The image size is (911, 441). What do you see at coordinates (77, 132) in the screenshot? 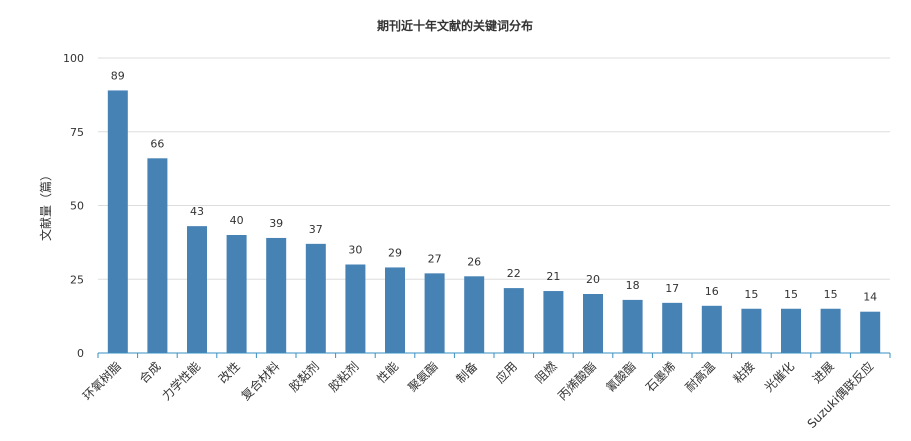
I see `y-tick-label: 75` at bounding box center [77, 132].